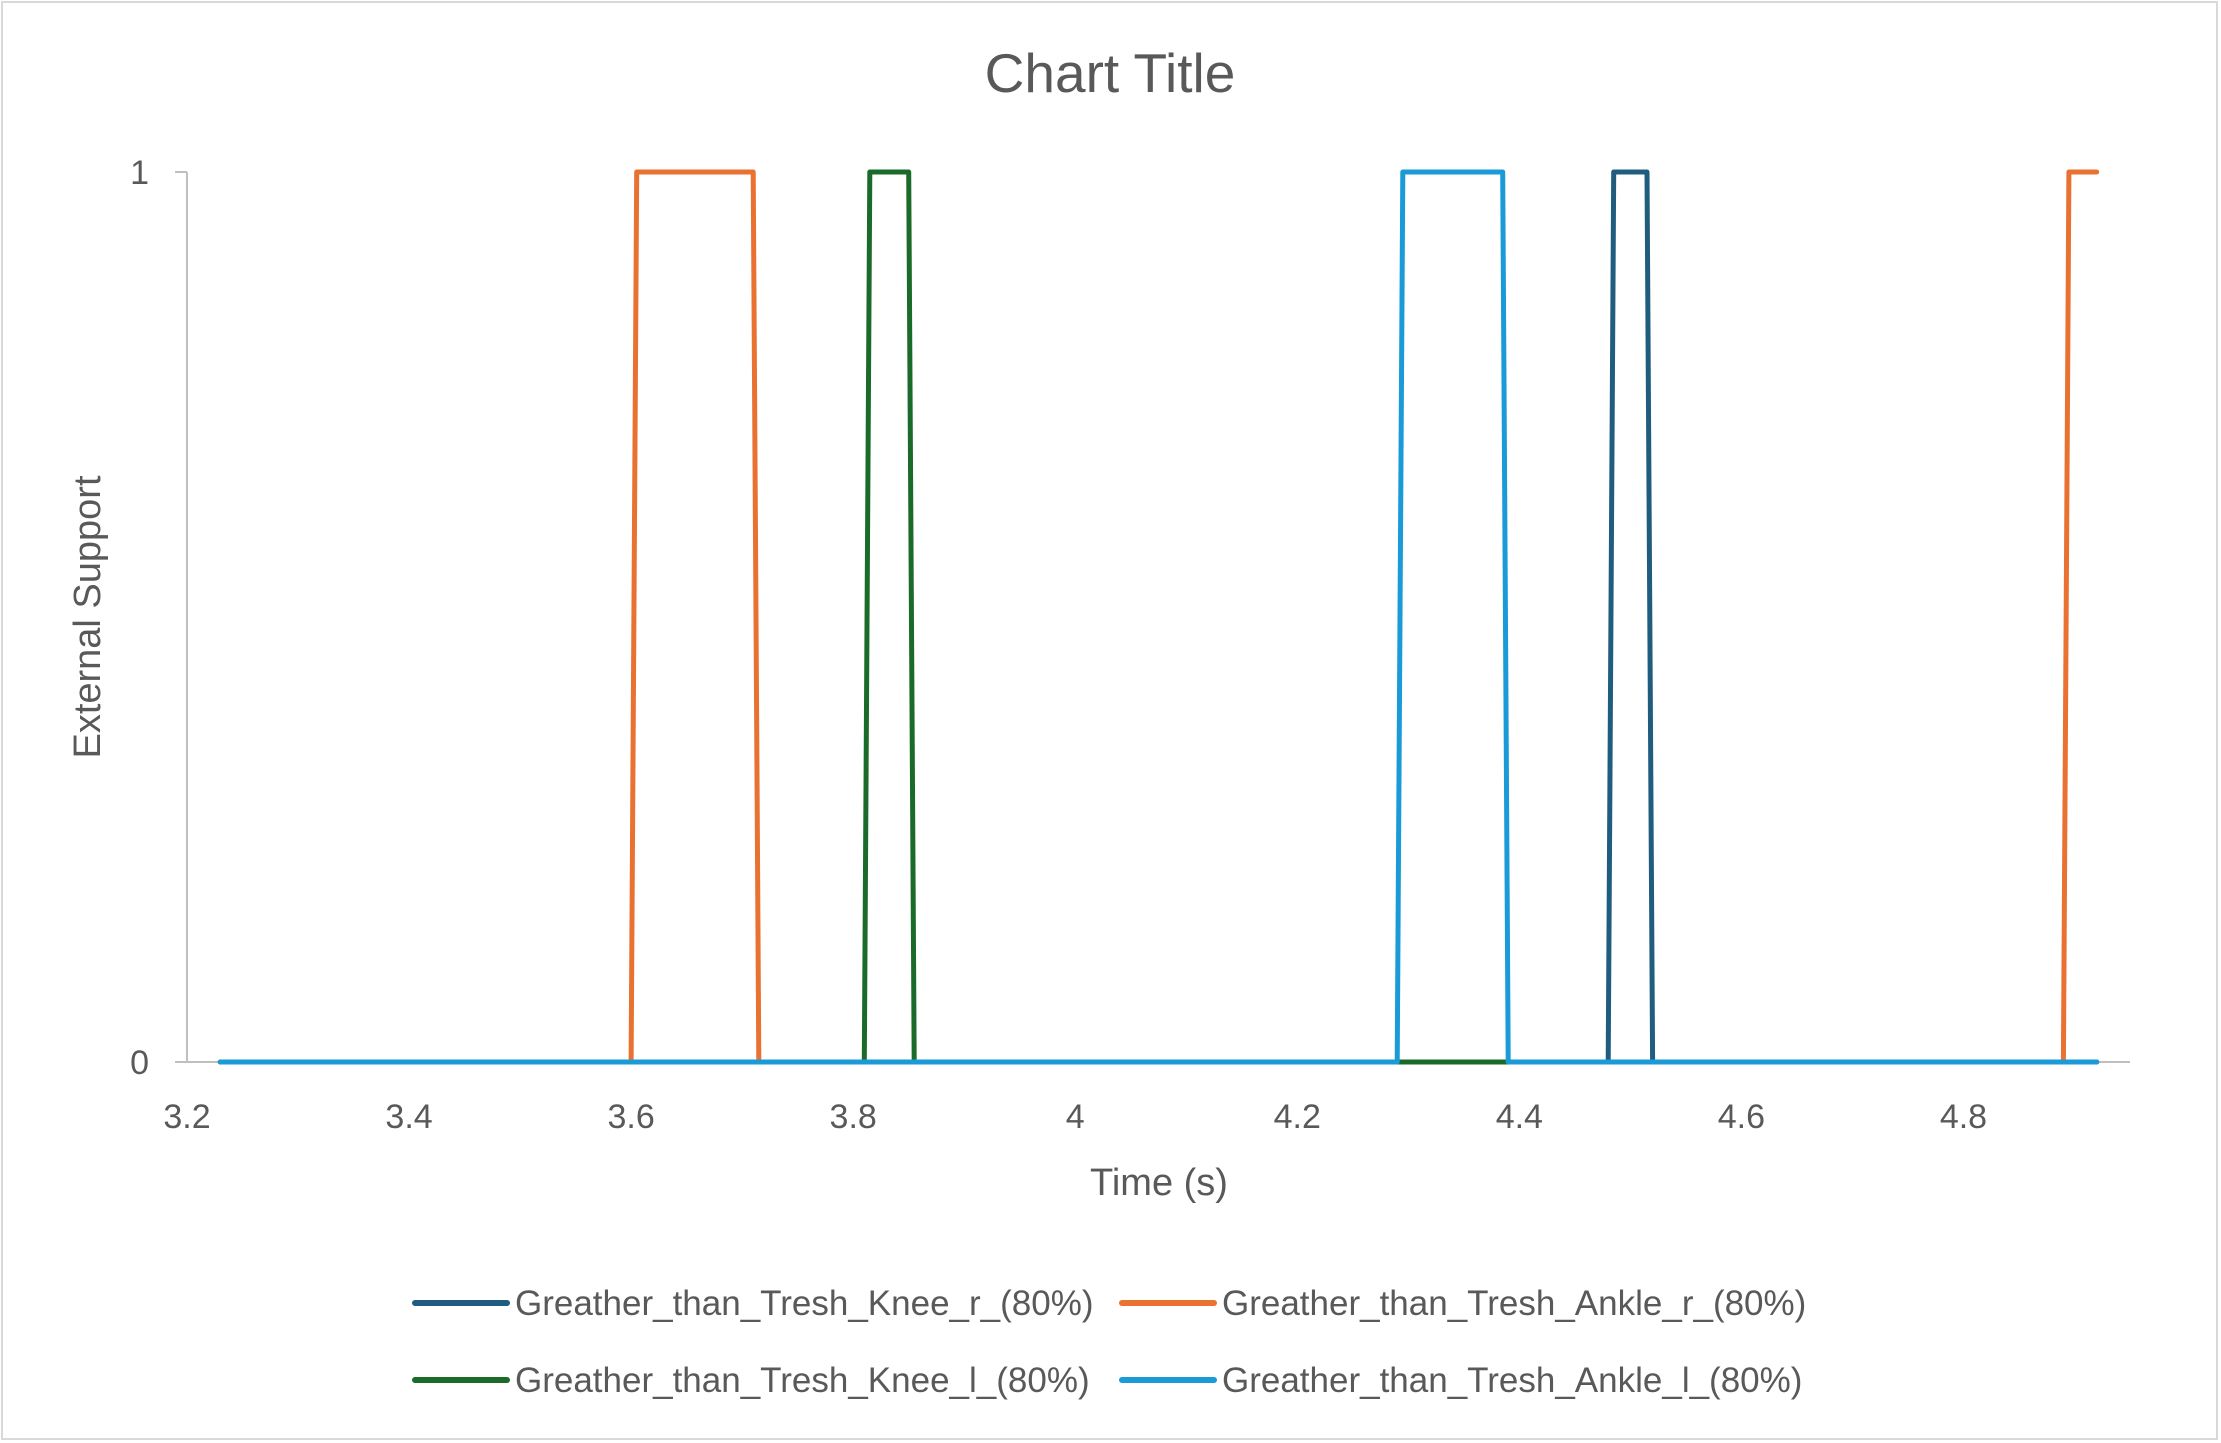  I want to click on x-tick-label: 3.4, so click(408, 1117).